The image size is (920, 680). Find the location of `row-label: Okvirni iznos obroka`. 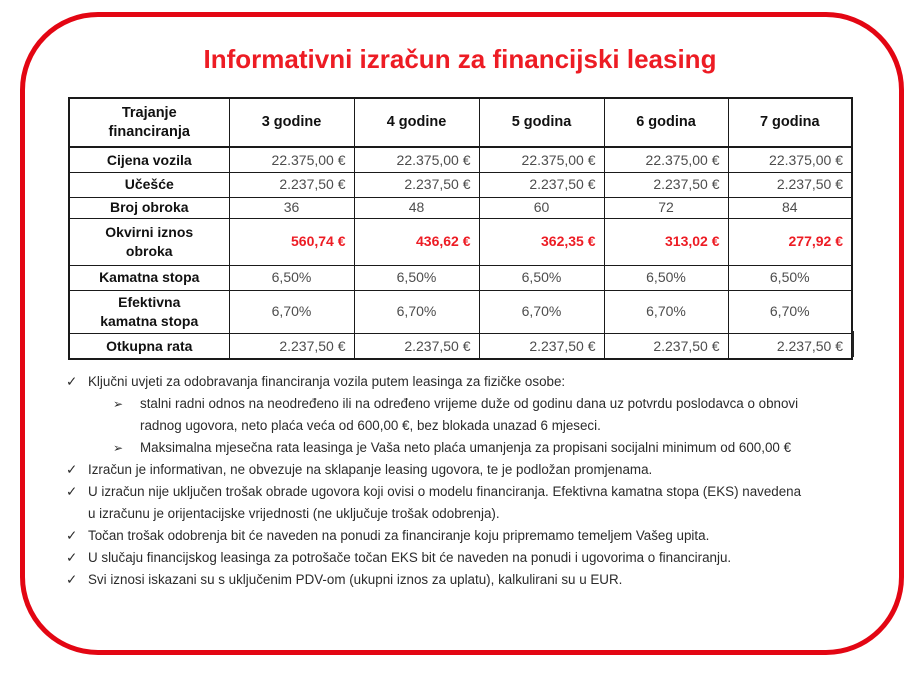

row-label: Okvirni iznos obroka is located at coordinates (149, 241).